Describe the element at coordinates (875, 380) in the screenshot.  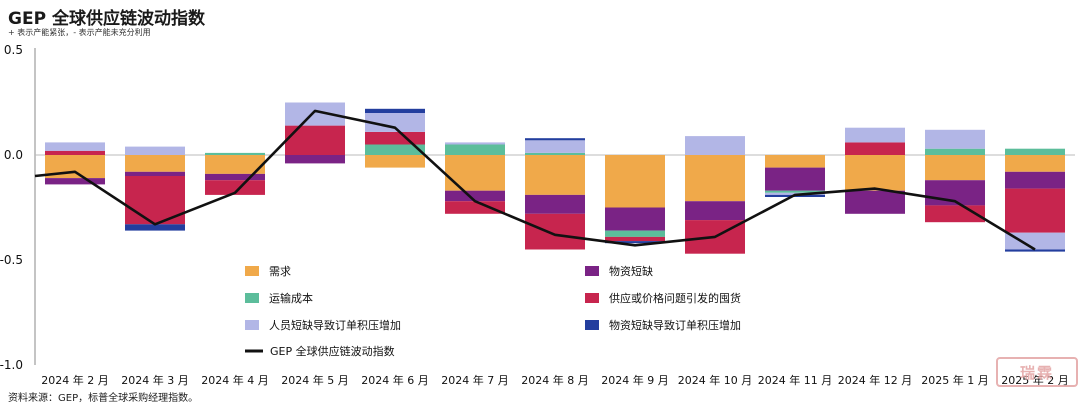
I see `x-tick-label: 2024 年 12 月` at that location.